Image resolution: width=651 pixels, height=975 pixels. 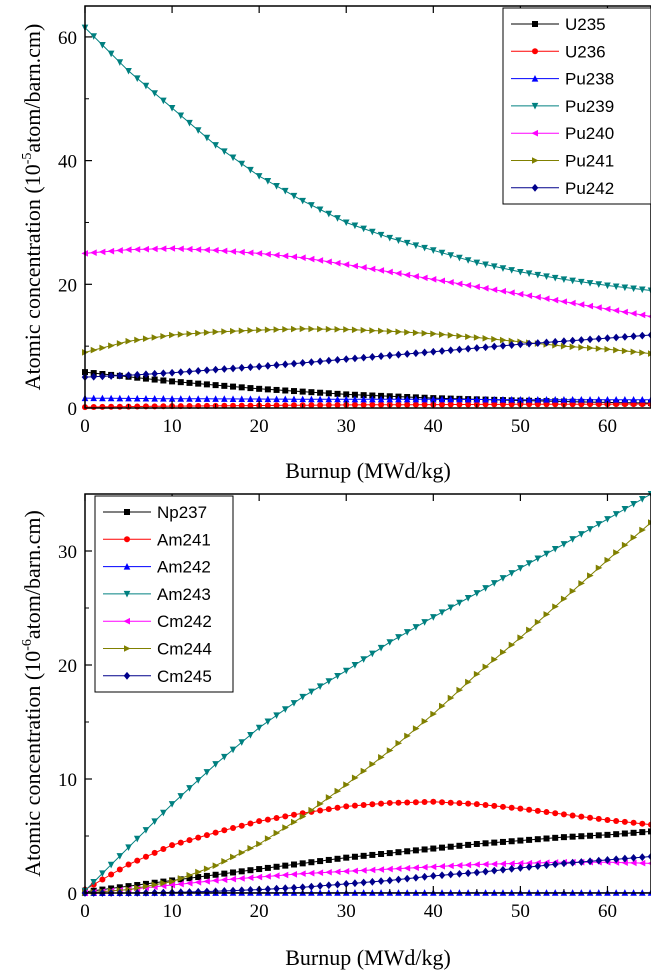 What do you see at coordinates (367, 282) in the screenshot?
I see `series-line-Pu240` at bounding box center [367, 282].